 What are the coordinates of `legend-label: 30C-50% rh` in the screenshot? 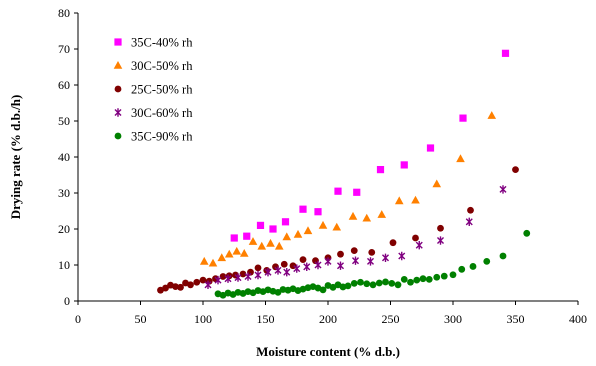 It's located at (162, 66).